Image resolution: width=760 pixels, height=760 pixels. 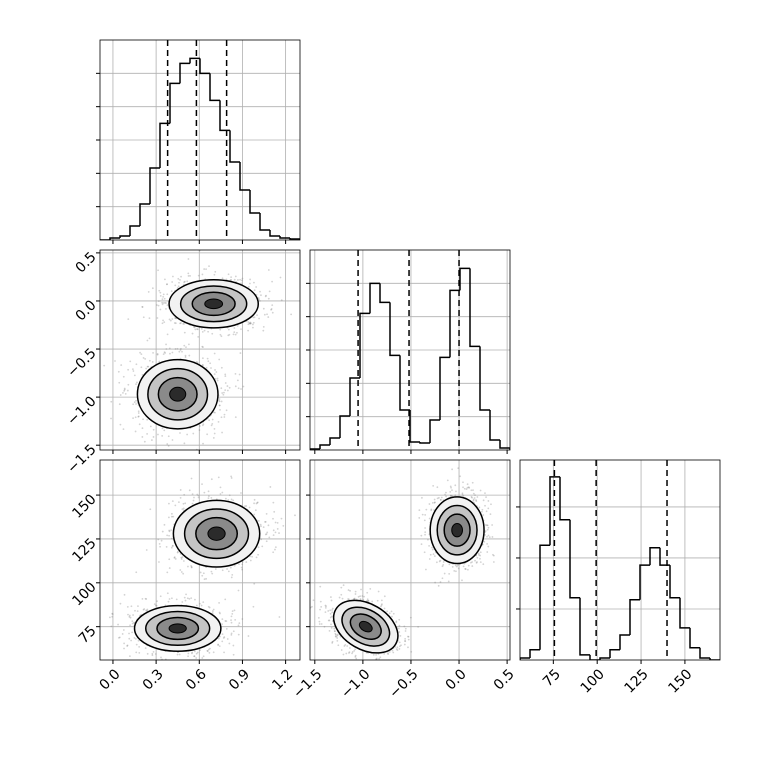 What do you see at coordinates (403, 683) in the screenshot?
I see `x-tick-label: −0.5` at bounding box center [403, 683].